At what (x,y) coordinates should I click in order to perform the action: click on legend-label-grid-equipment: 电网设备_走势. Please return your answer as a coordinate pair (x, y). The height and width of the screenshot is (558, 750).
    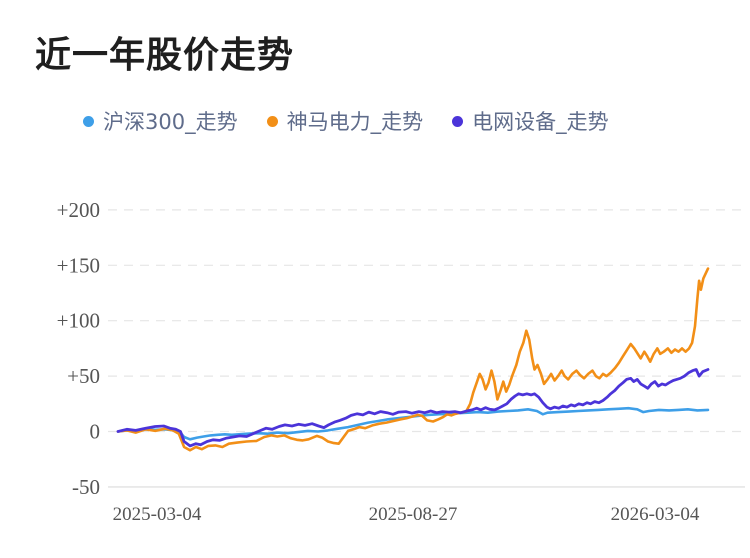
    Looking at the image, I should click on (540, 122).